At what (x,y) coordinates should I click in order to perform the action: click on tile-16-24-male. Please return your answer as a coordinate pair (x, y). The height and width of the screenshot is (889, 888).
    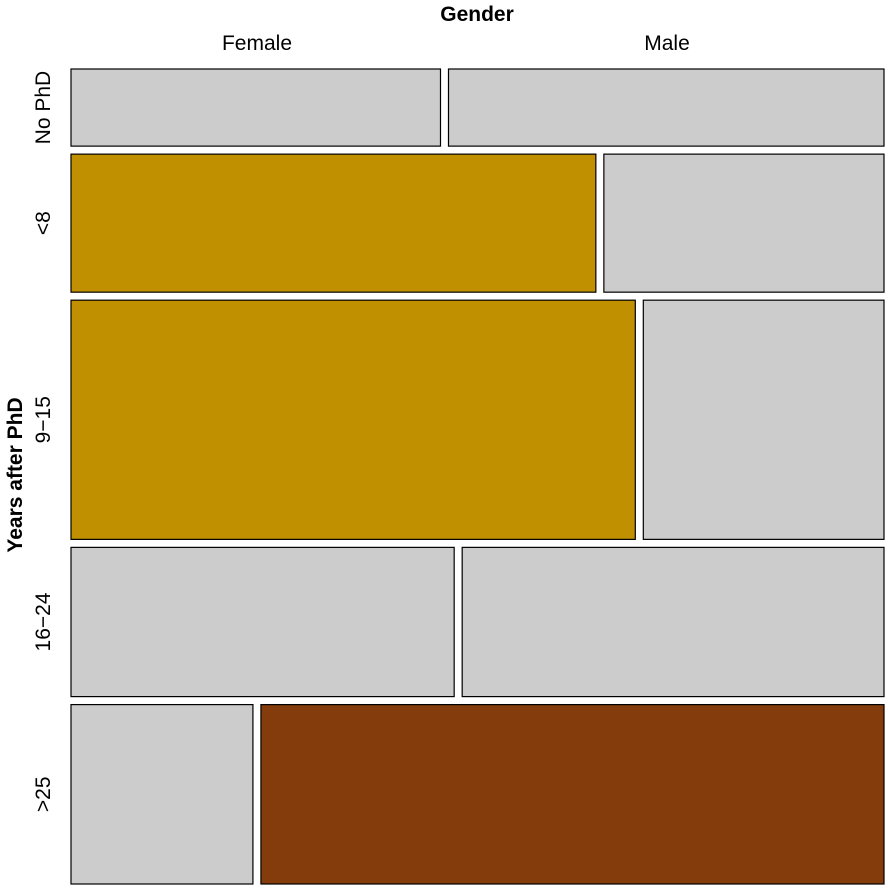
    Looking at the image, I should click on (673, 622).